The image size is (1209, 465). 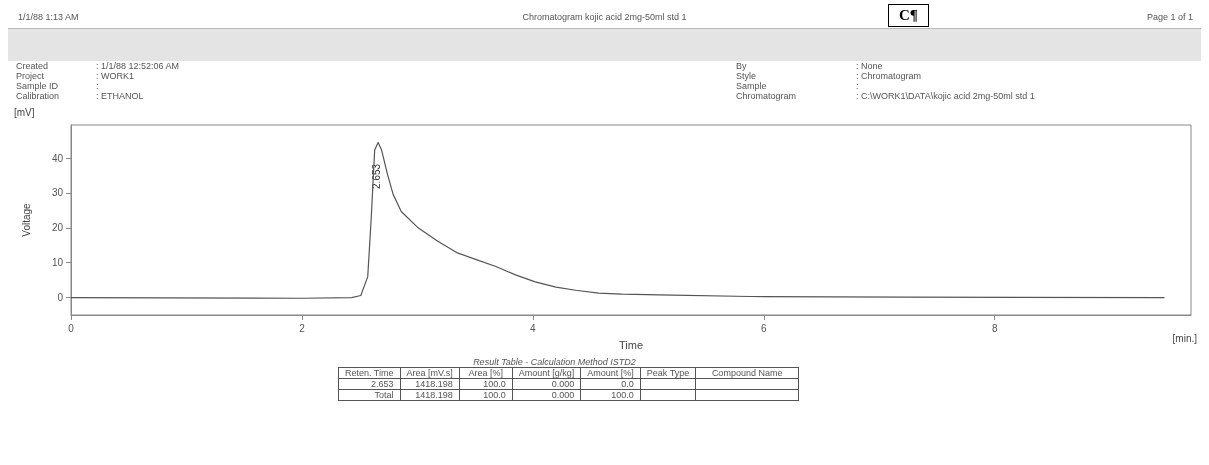 I want to click on text: 1/1/88 1:13 AM, so click(x=48, y=17).